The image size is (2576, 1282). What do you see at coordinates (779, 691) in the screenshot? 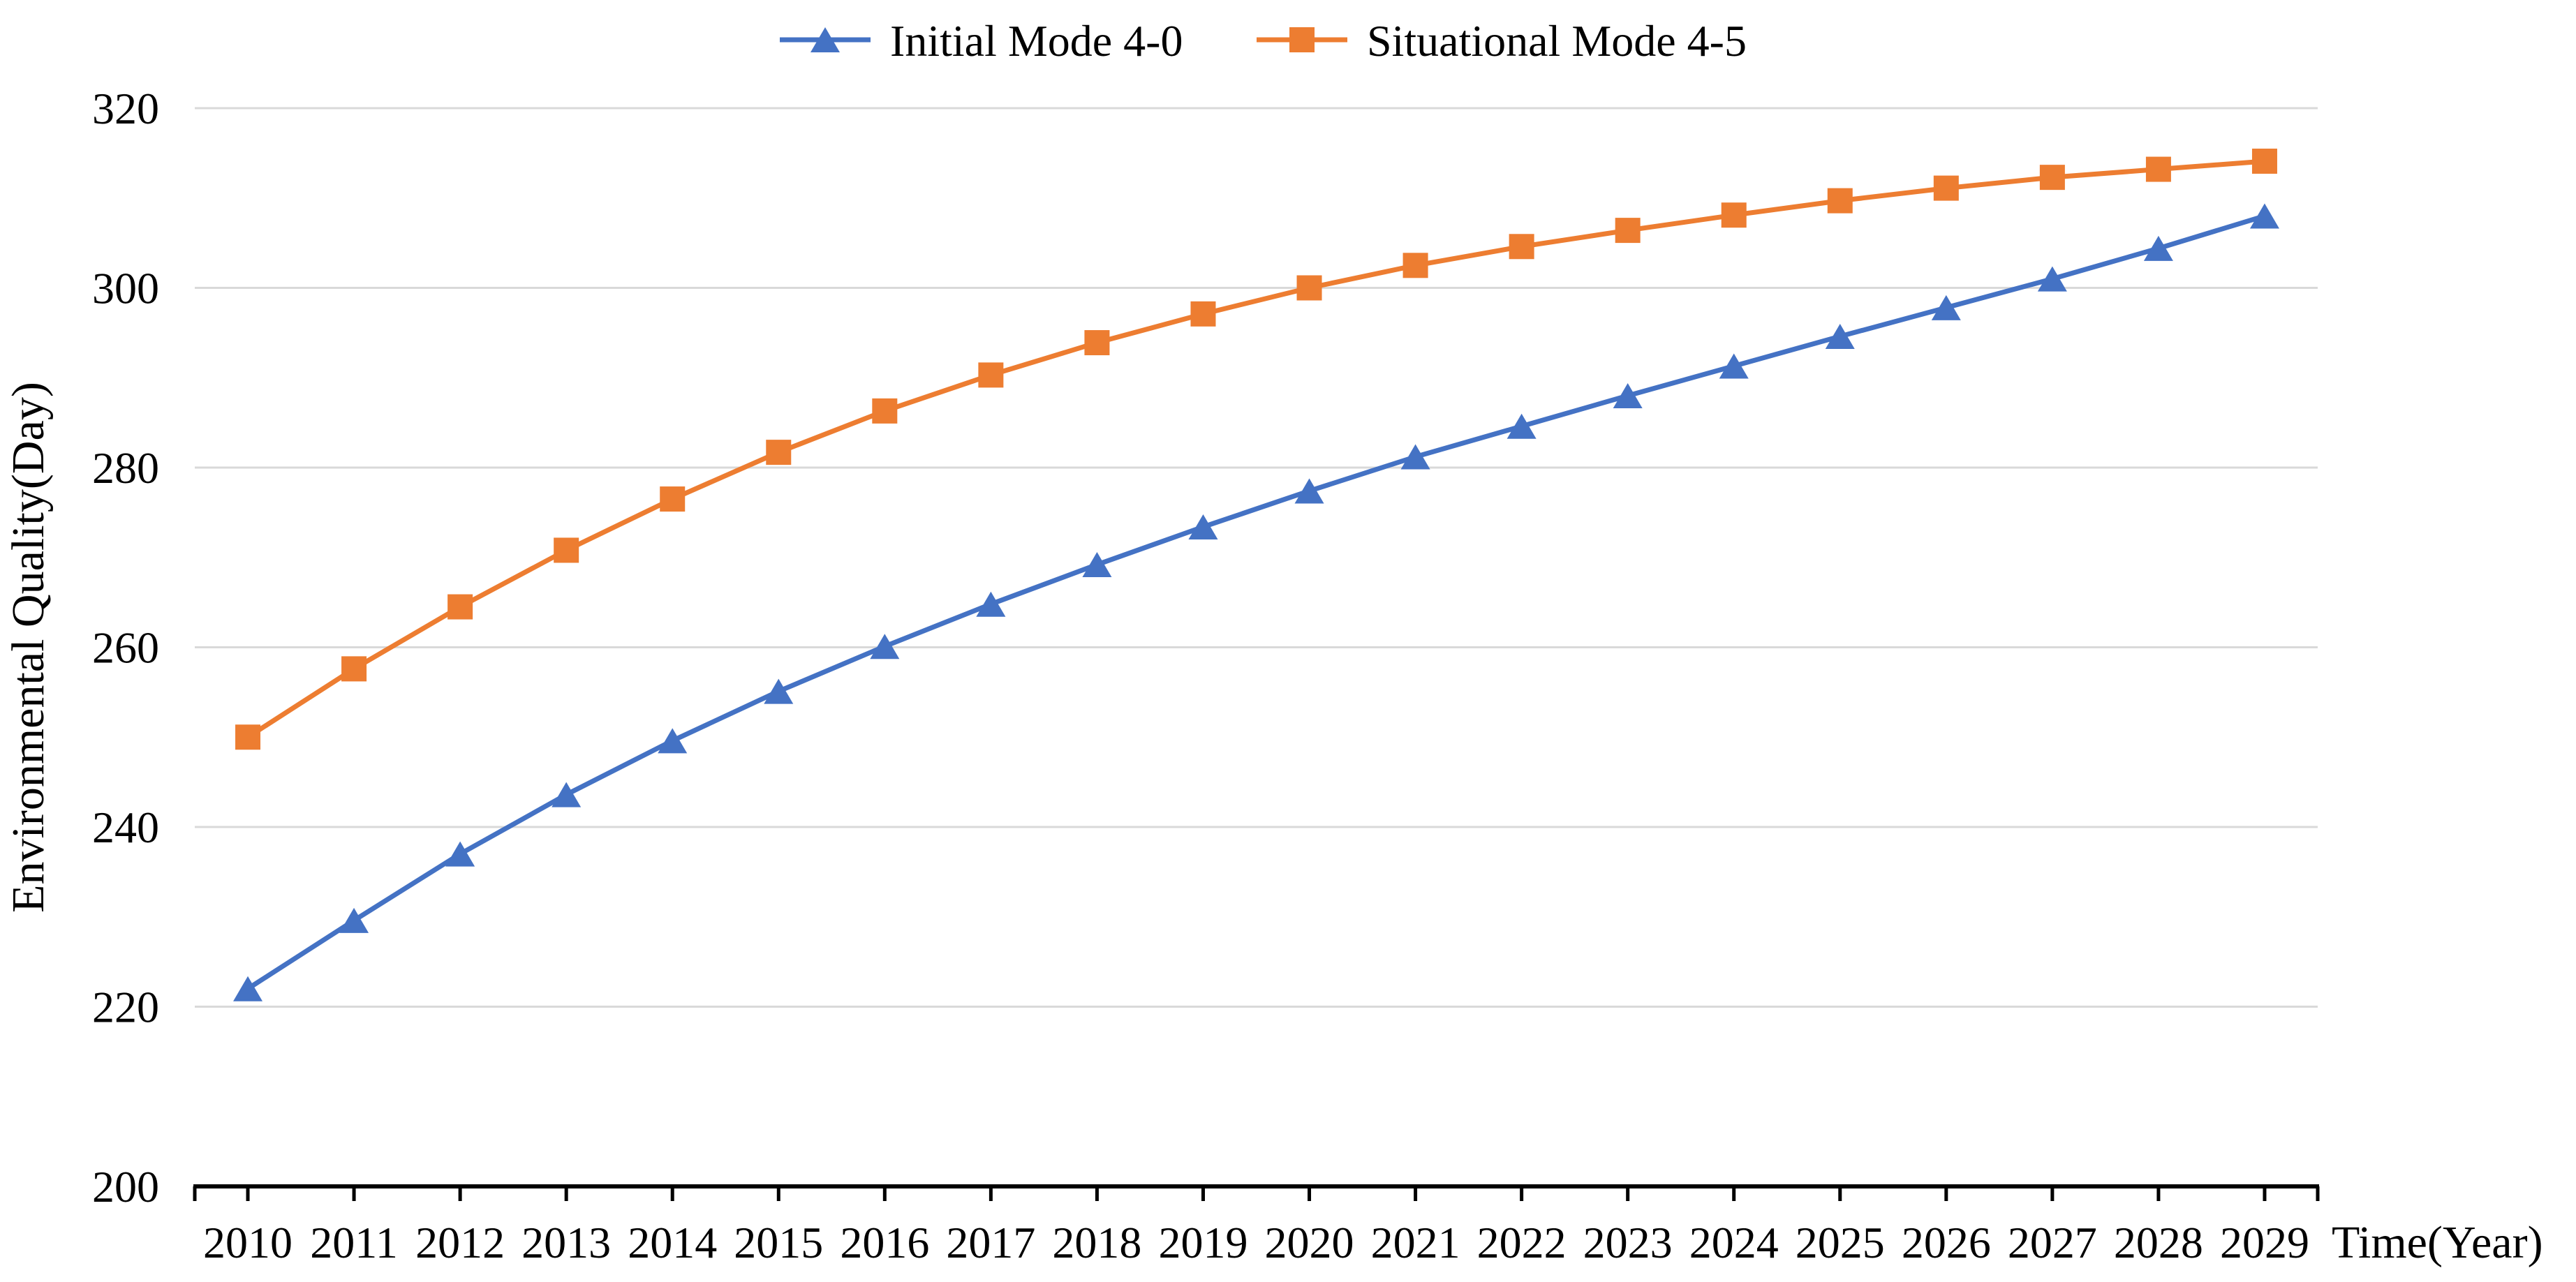
I see `data-point-initial-mode-4-0-2015` at bounding box center [779, 691].